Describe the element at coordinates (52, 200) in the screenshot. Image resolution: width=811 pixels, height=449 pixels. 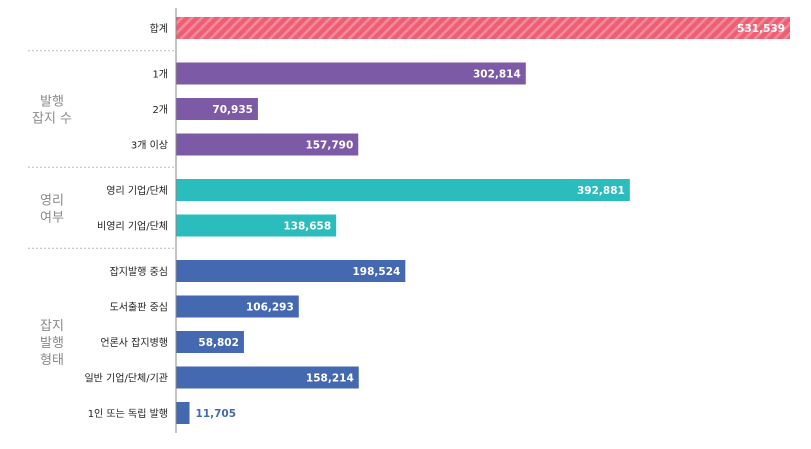
I see `group-label: 영리` at that location.